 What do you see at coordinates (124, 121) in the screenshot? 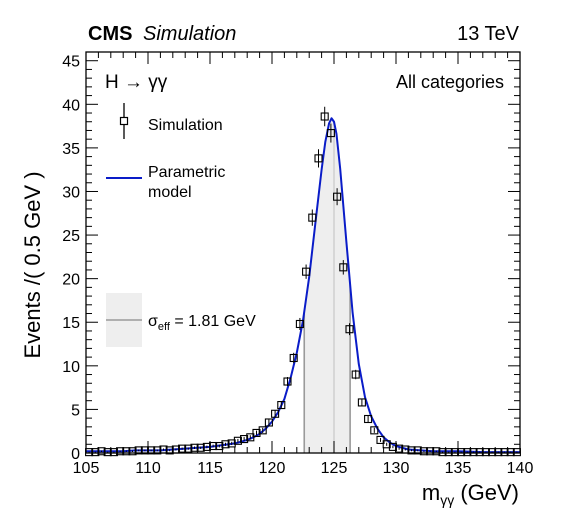
I see `legend-simulation-marker` at bounding box center [124, 121].